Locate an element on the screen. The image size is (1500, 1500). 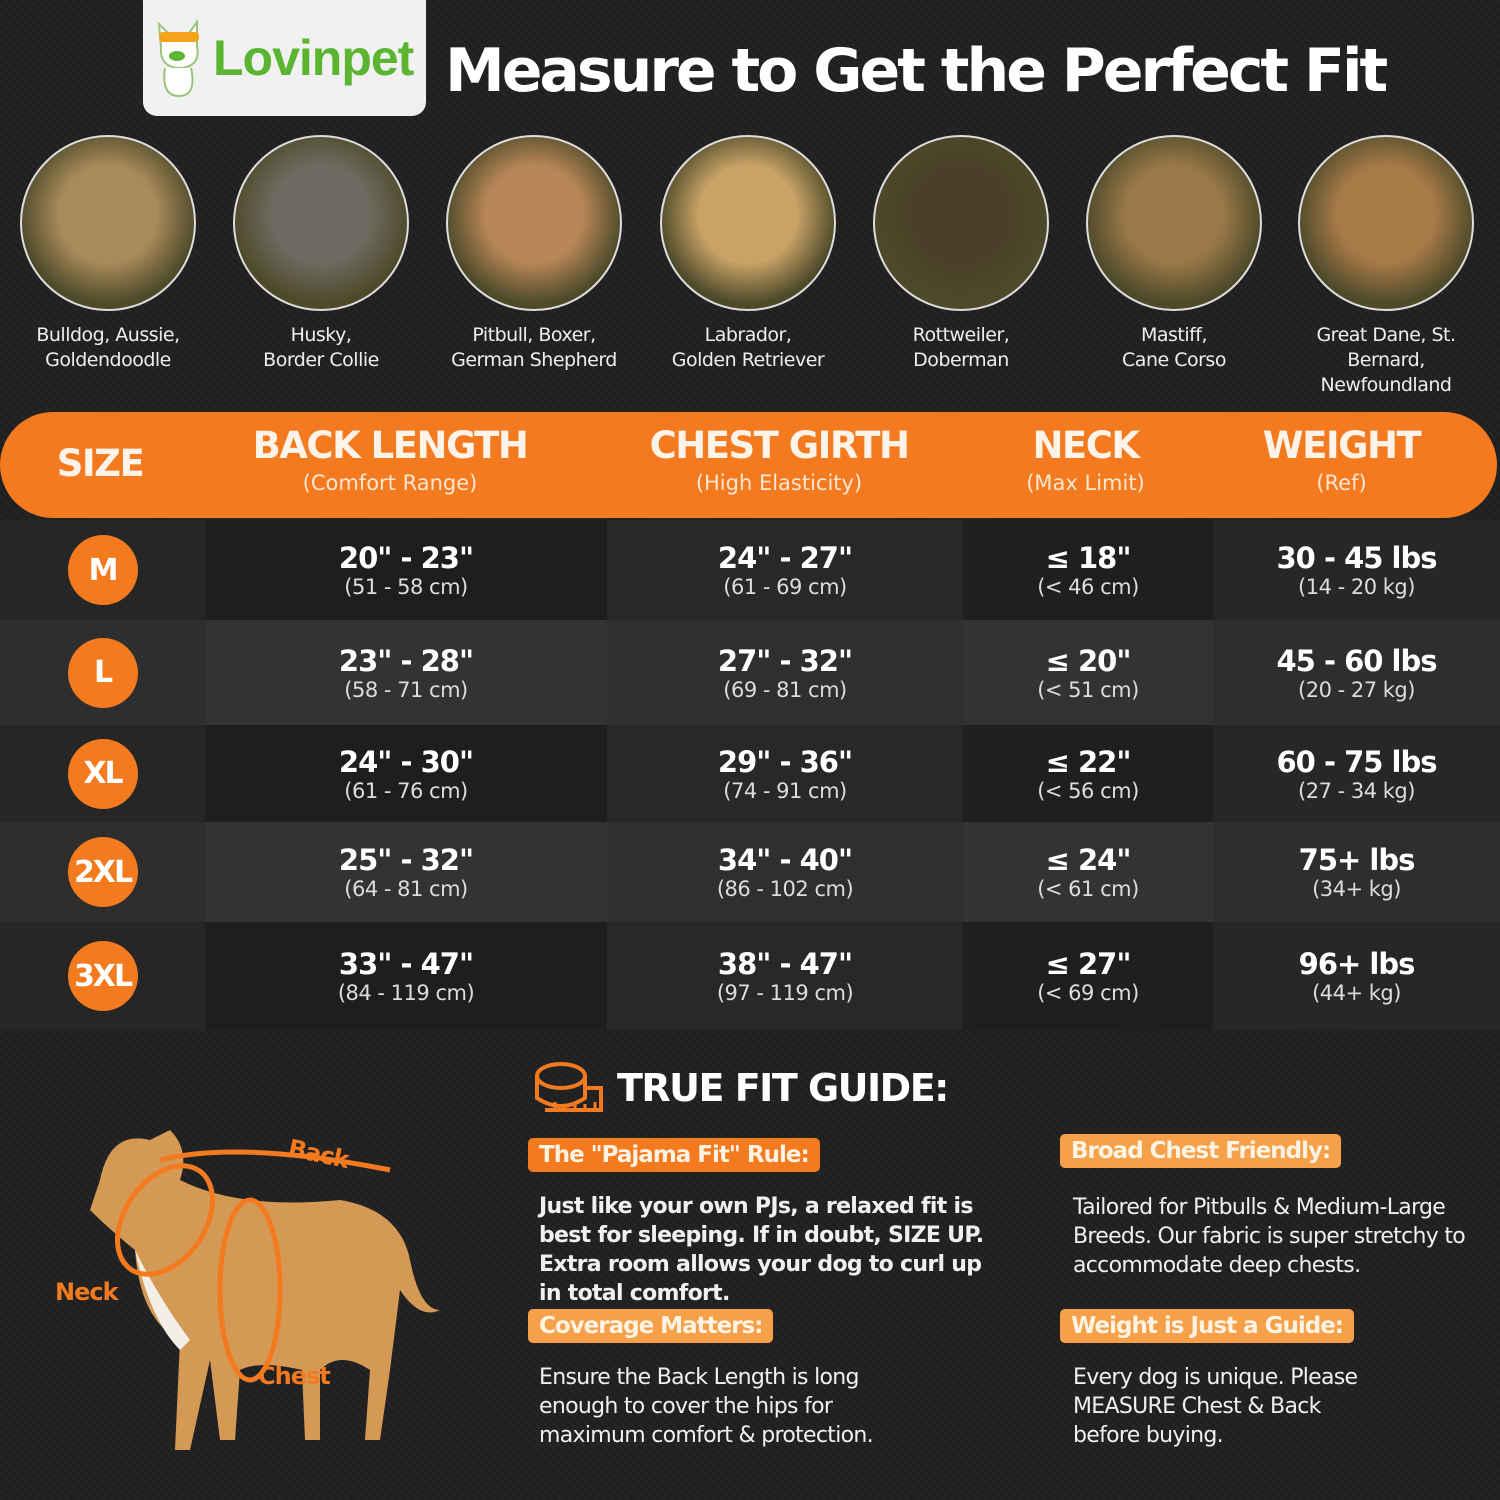
header-back-length: BACK LENGTH (Comfort Range) is located at coordinates (390, 459).